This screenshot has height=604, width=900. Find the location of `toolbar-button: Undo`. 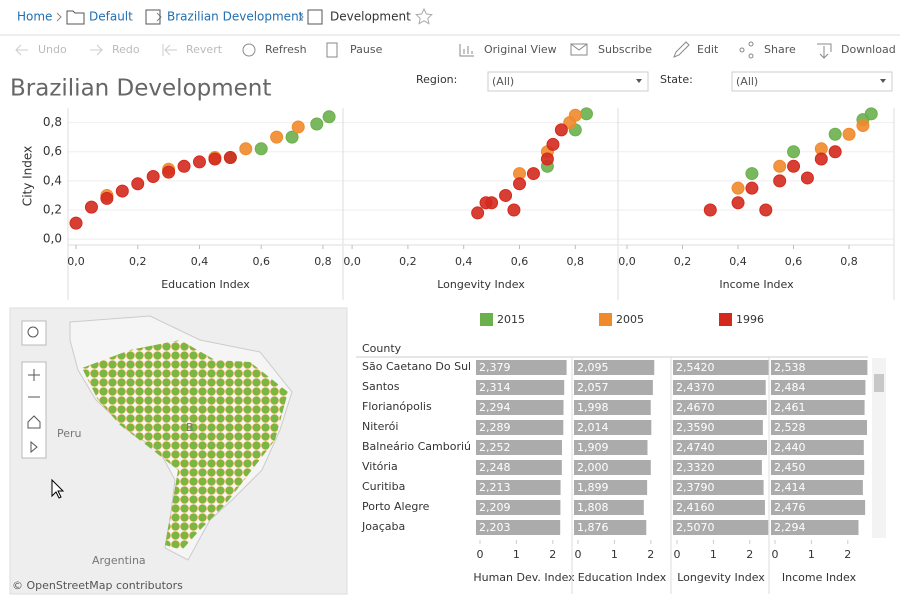

toolbar-button: Undo is located at coordinates (52, 49).